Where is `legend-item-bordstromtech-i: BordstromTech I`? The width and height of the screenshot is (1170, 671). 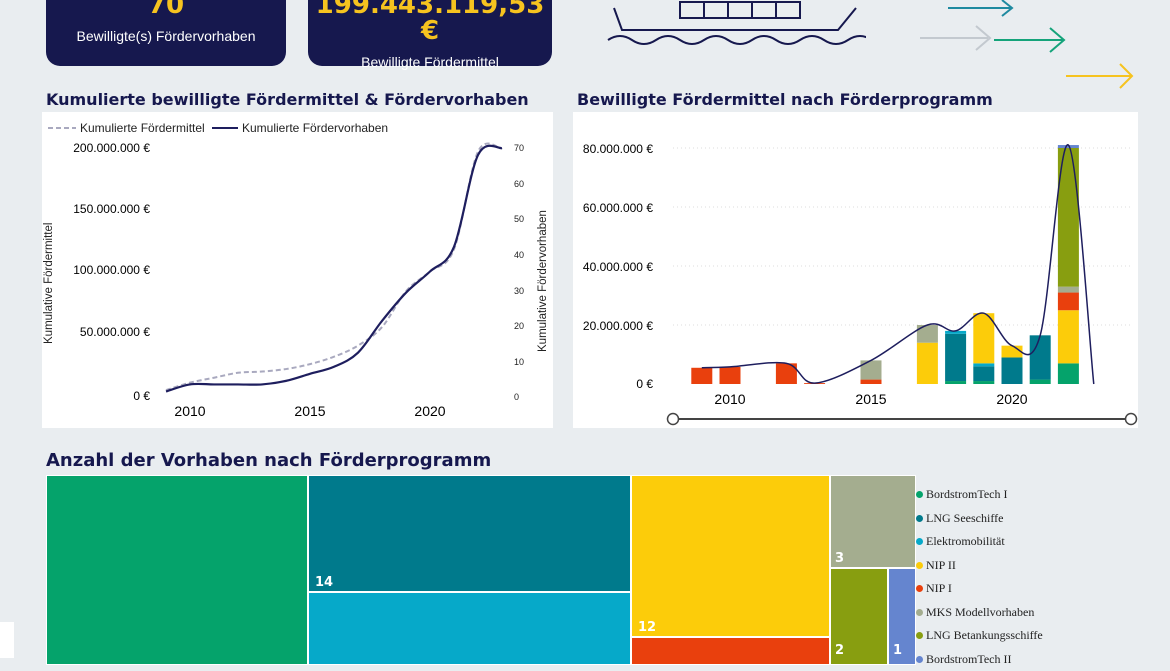 legend-item-bordstromtech-i: BordstromTech I is located at coordinates (979, 495).